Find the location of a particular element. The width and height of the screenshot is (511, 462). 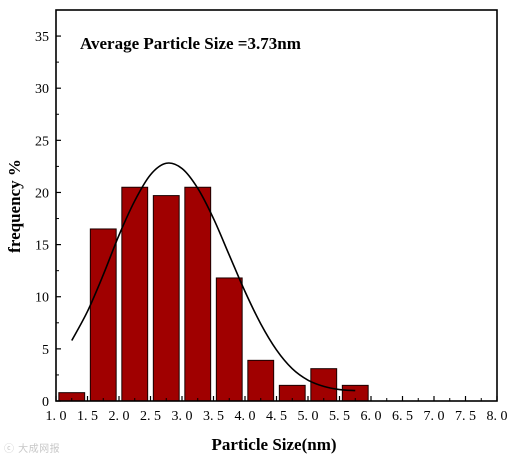

y-tick-label: 25 is located at coordinates (42, 141).